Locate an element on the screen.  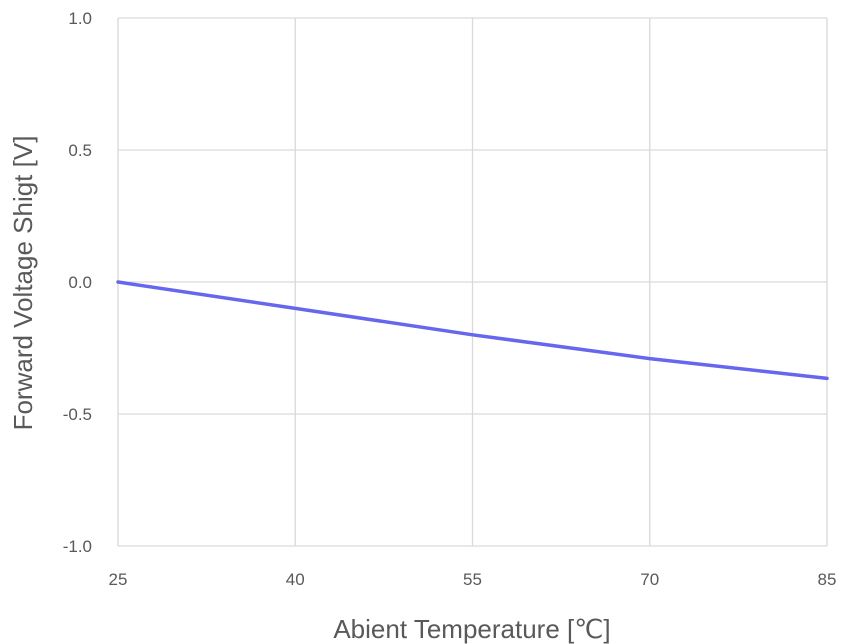
x-tick-label: 25 is located at coordinates (118, 579).